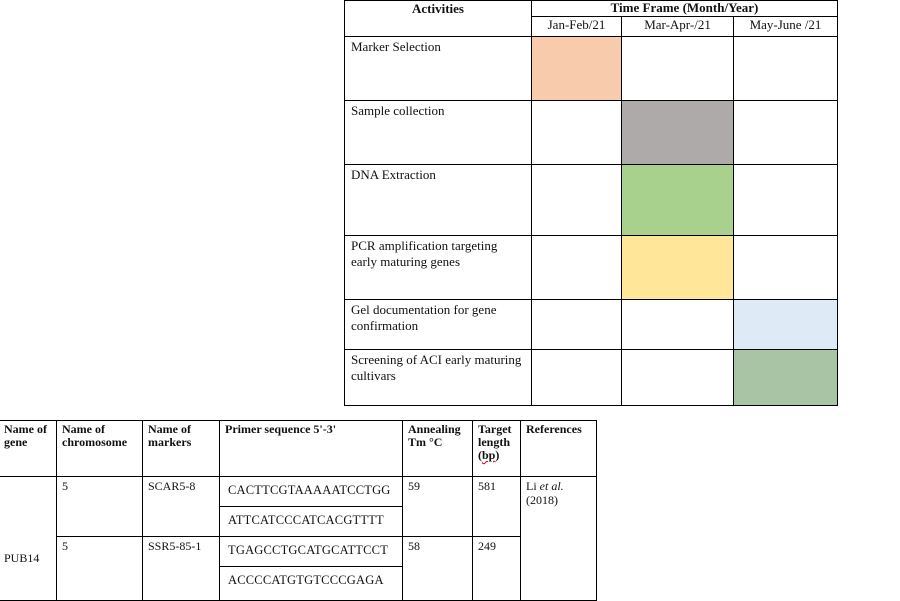 Image resolution: width=900 pixels, height=601 pixels. I want to click on timeline-row: Sample collection, so click(591, 132).